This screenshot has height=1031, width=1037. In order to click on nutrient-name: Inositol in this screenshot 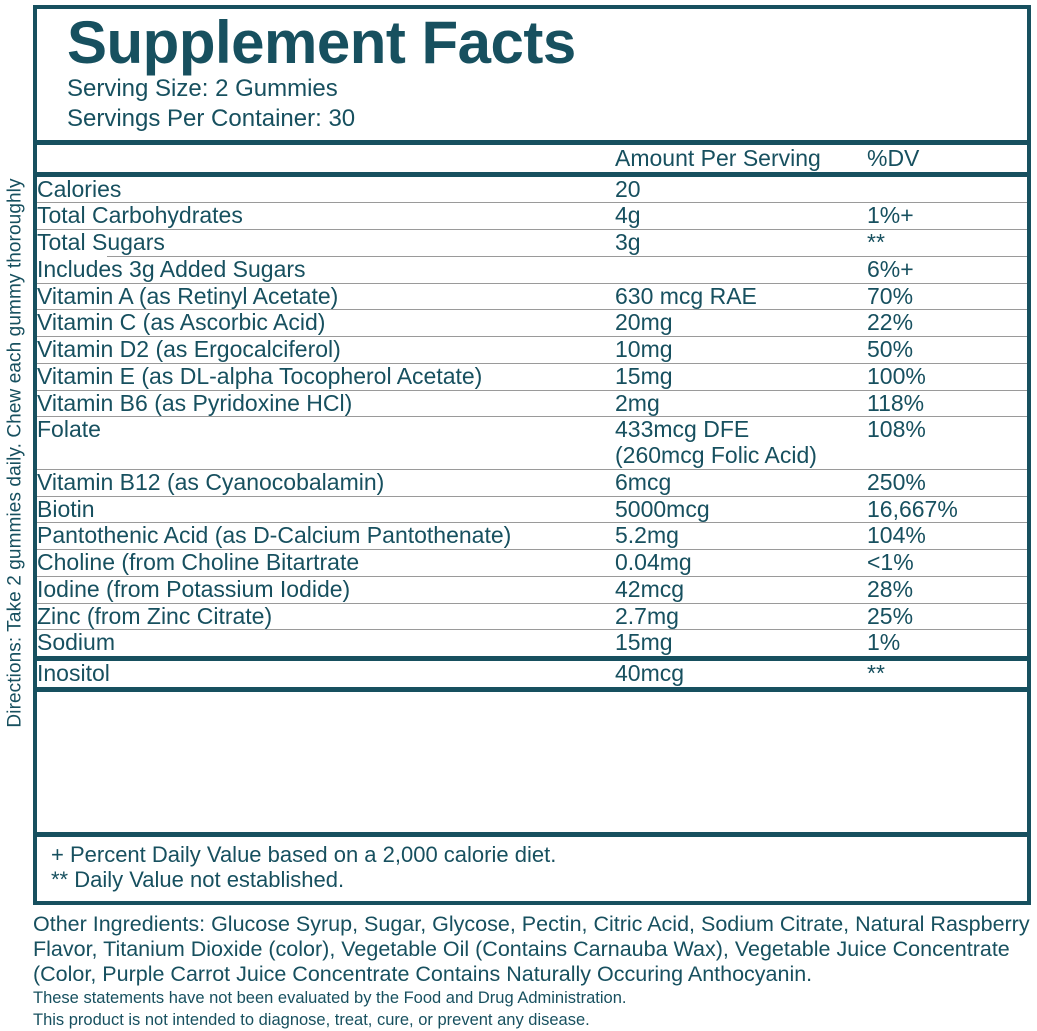, I will do `click(73, 673)`.